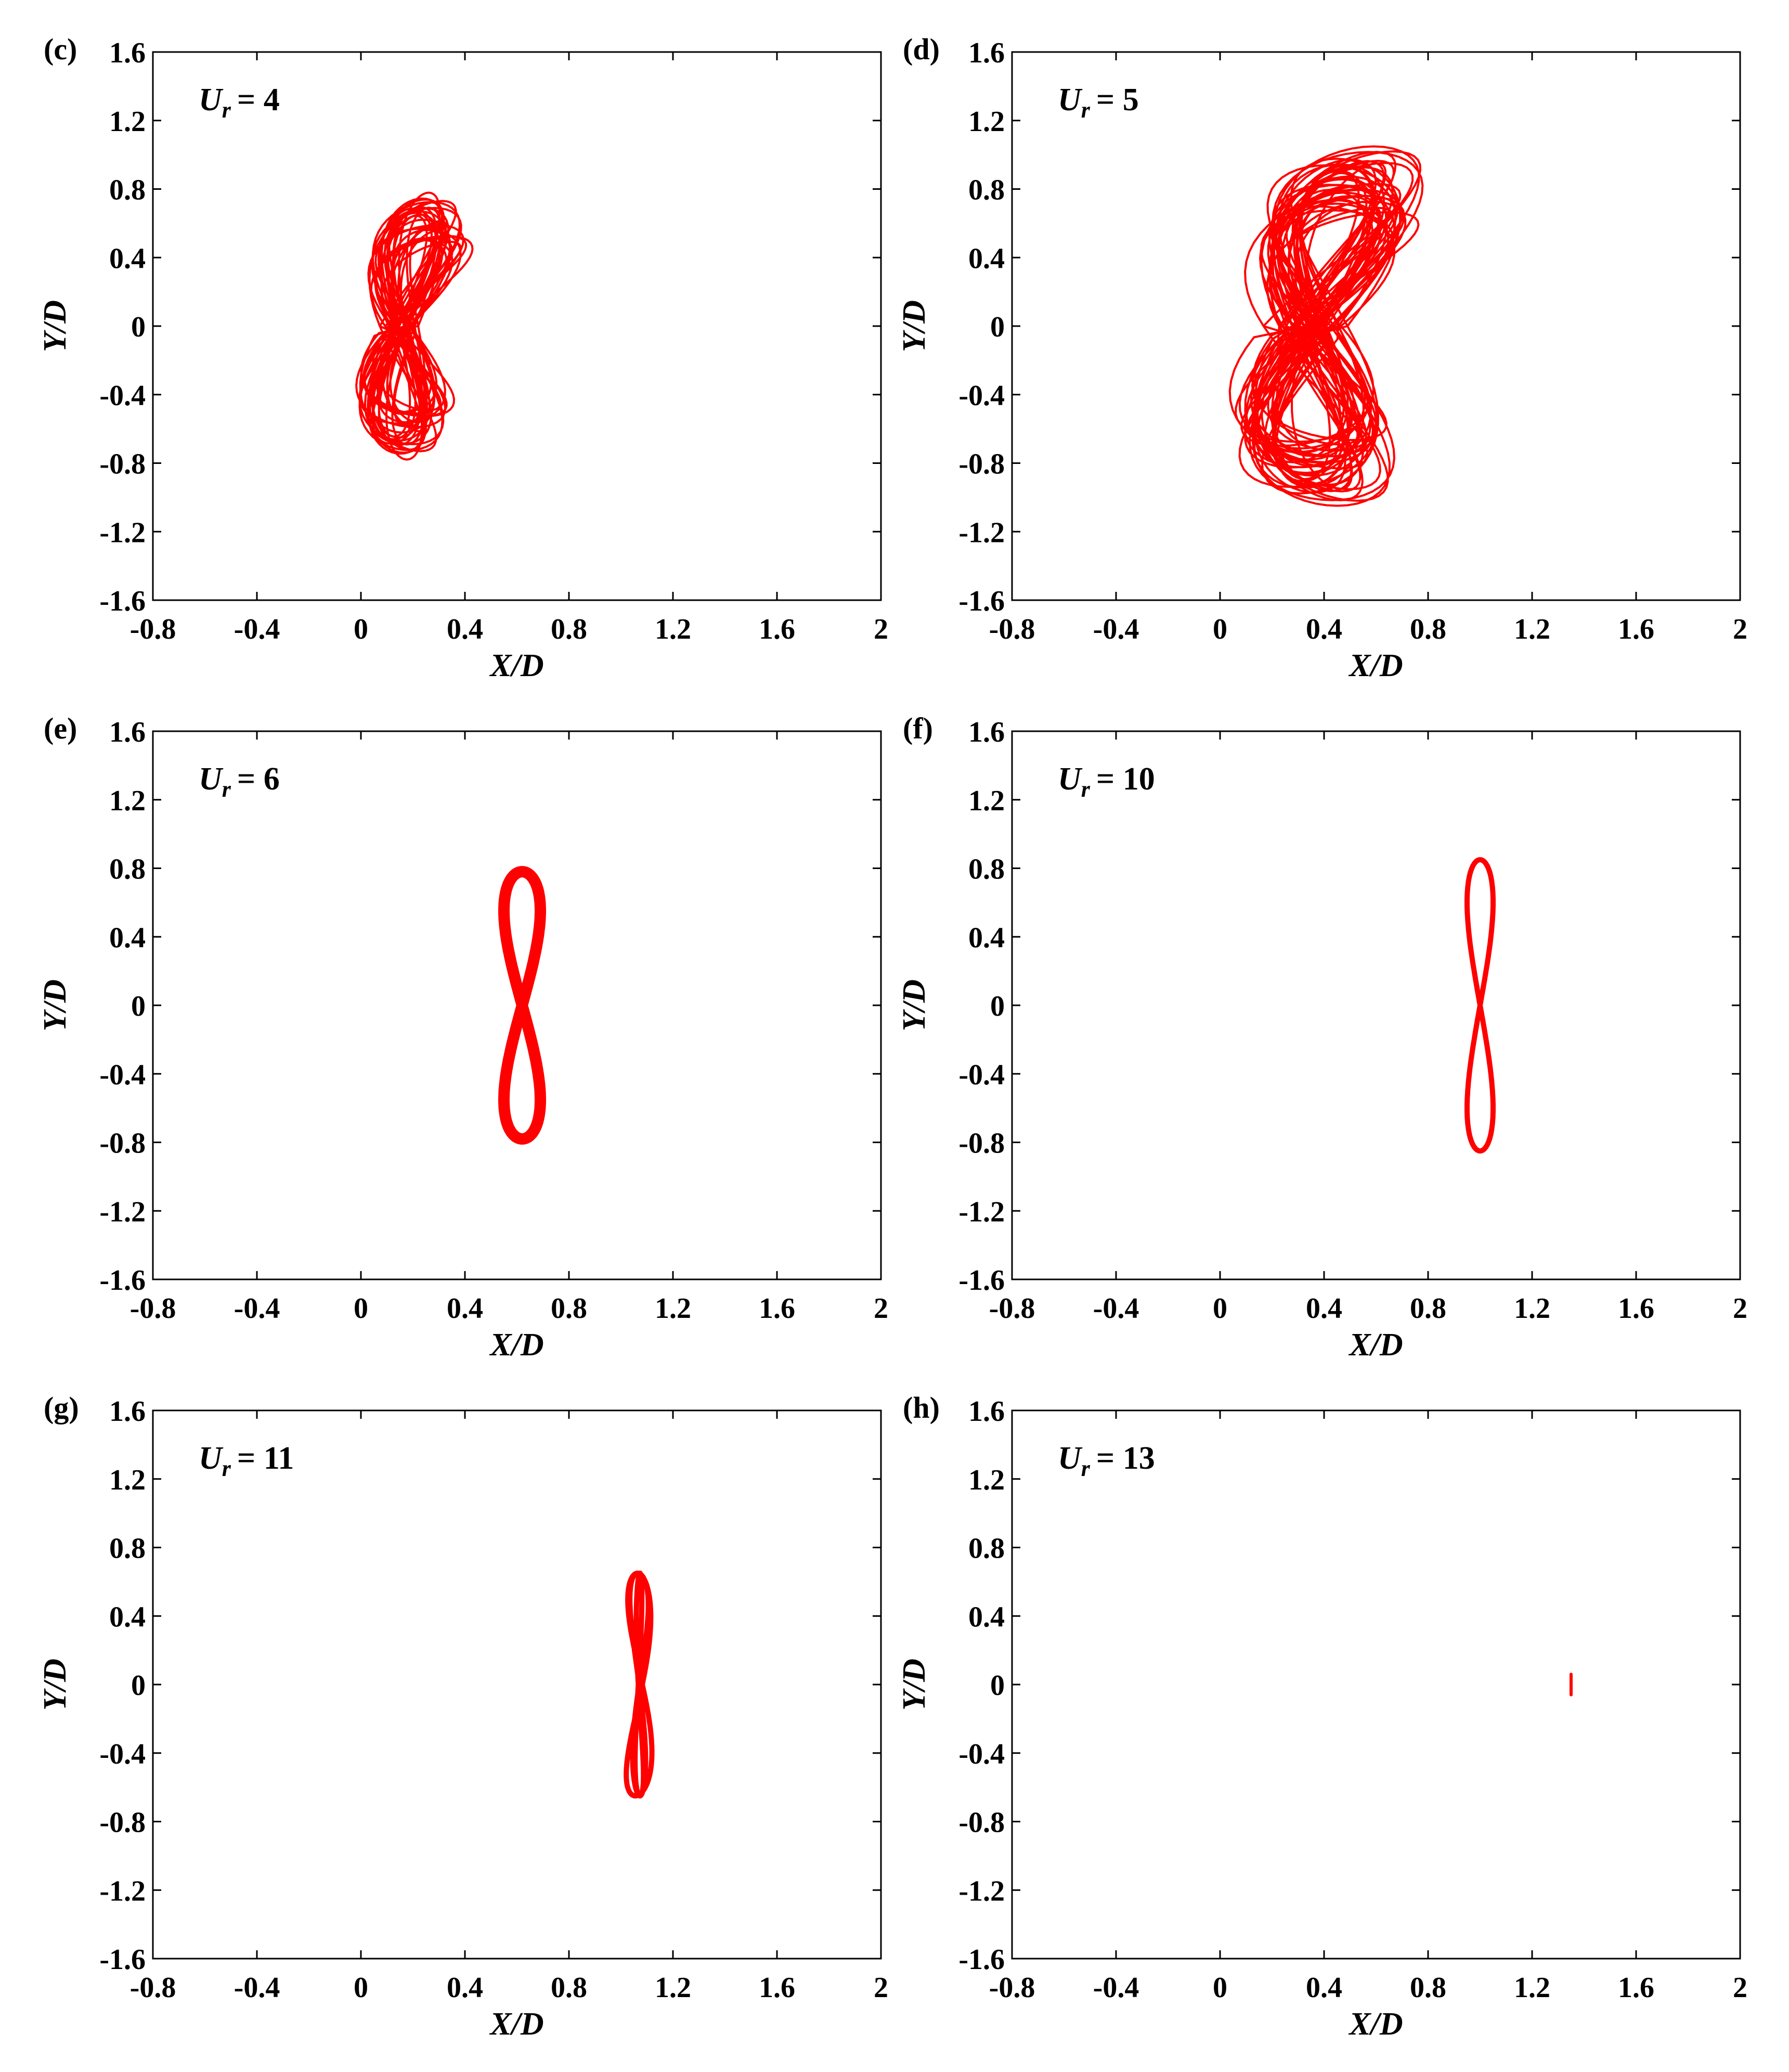  What do you see at coordinates (258, 779) in the screenshot?
I see `ur-value: = 6` at bounding box center [258, 779].